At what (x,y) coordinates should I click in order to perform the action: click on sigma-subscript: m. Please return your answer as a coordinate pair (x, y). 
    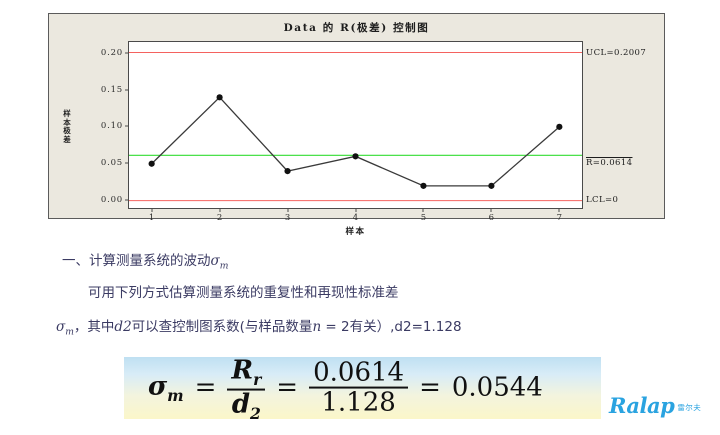
    Looking at the image, I should click on (224, 266).